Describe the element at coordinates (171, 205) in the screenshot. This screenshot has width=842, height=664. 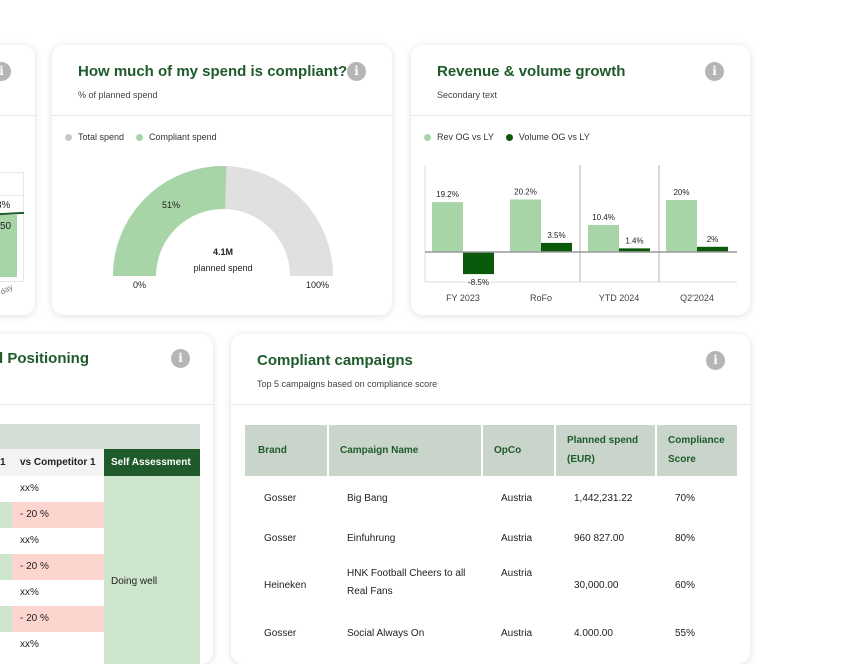
I see `gauge-compliant-label: 51%` at that location.